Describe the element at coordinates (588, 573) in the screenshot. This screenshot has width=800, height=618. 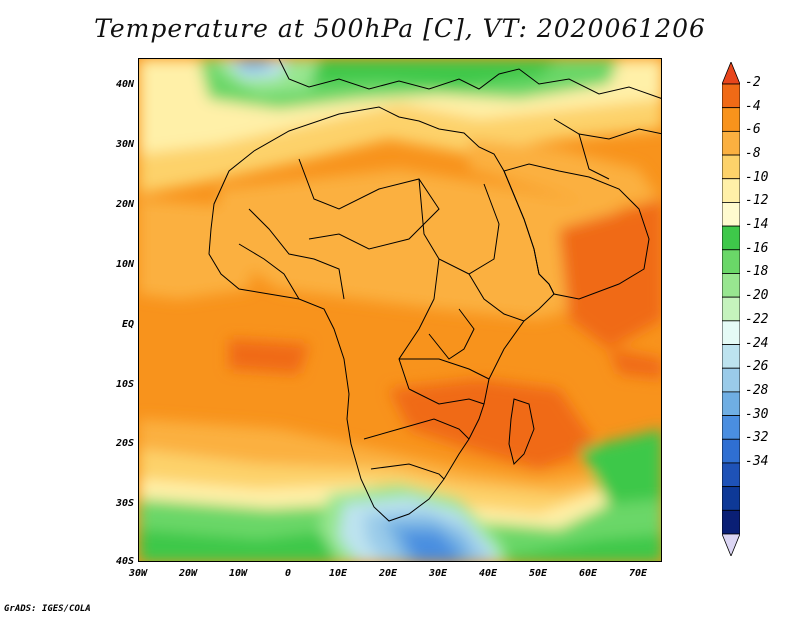
I see `lon-label-60e: 60E` at that location.